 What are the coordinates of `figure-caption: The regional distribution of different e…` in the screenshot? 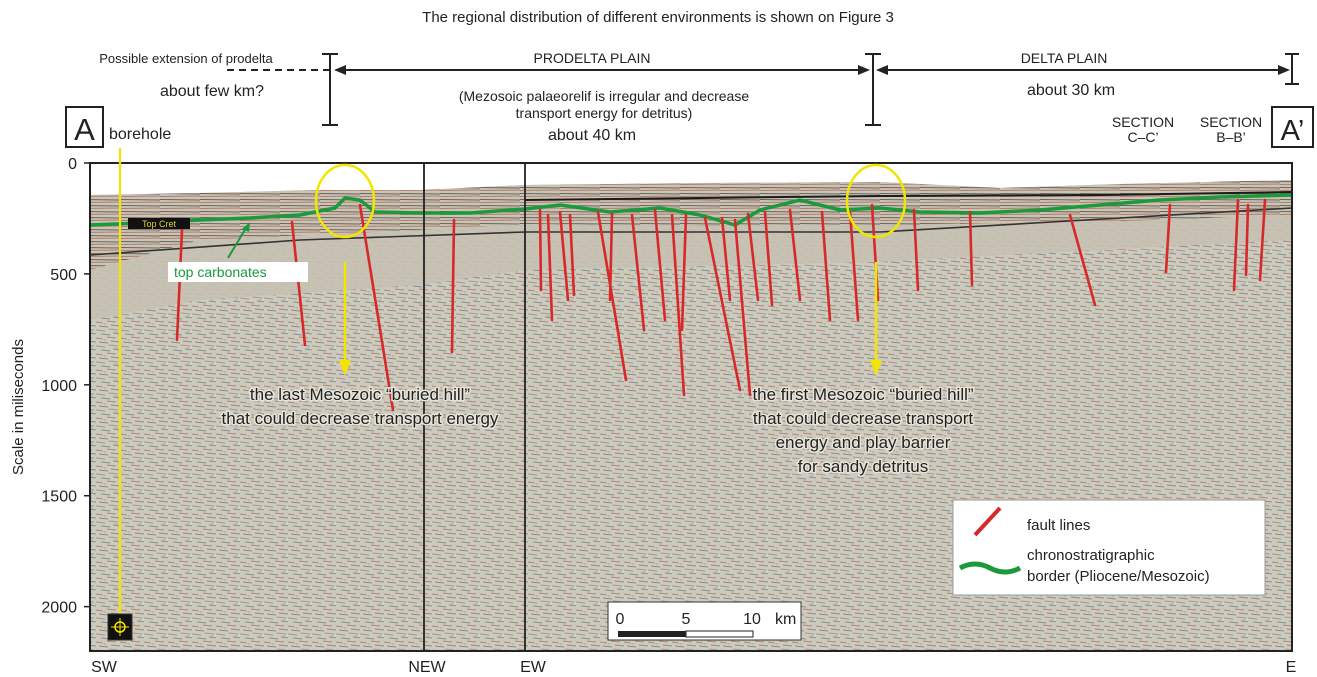 It's located at (658, 17).